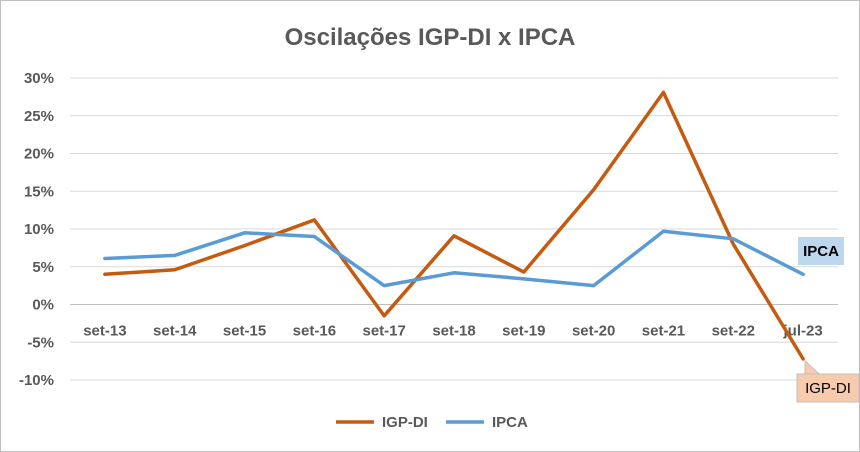 The height and width of the screenshot is (452, 860). I want to click on series-callouts: IPCA IGP-DI, so click(828, 320).